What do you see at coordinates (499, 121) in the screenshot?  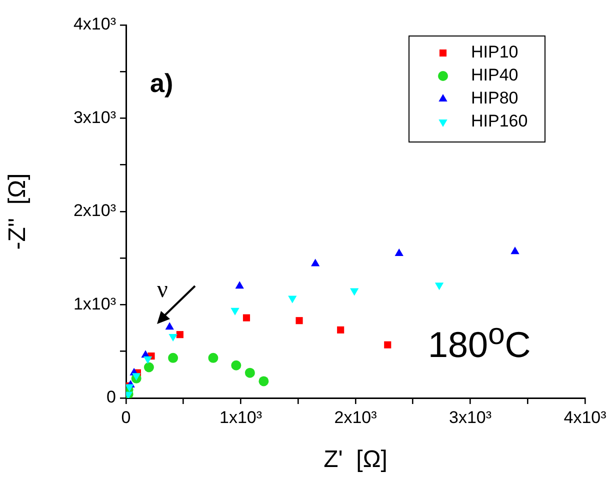 I see `legend-label: HIP160` at bounding box center [499, 121].